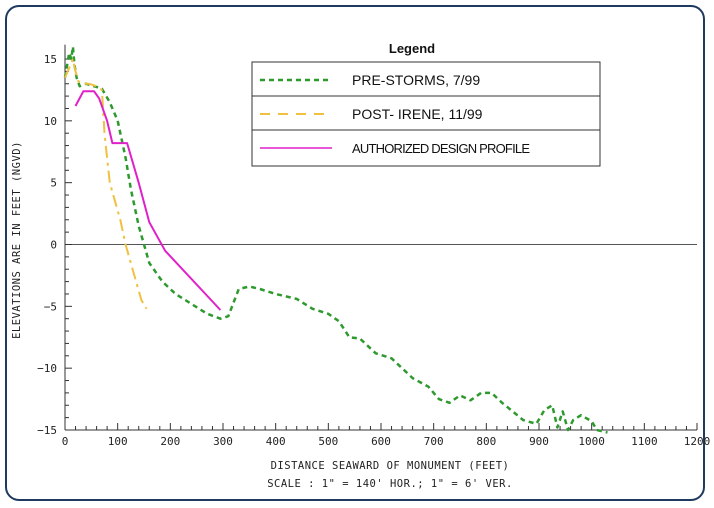 The height and width of the screenshot is (508, 714). What do you see at coordinates (17, 240) in the screenshot?
I see `y-axis-title: ELEVATIONS ARE IN FEET (NGVD)` at bounding box center [17, 240].